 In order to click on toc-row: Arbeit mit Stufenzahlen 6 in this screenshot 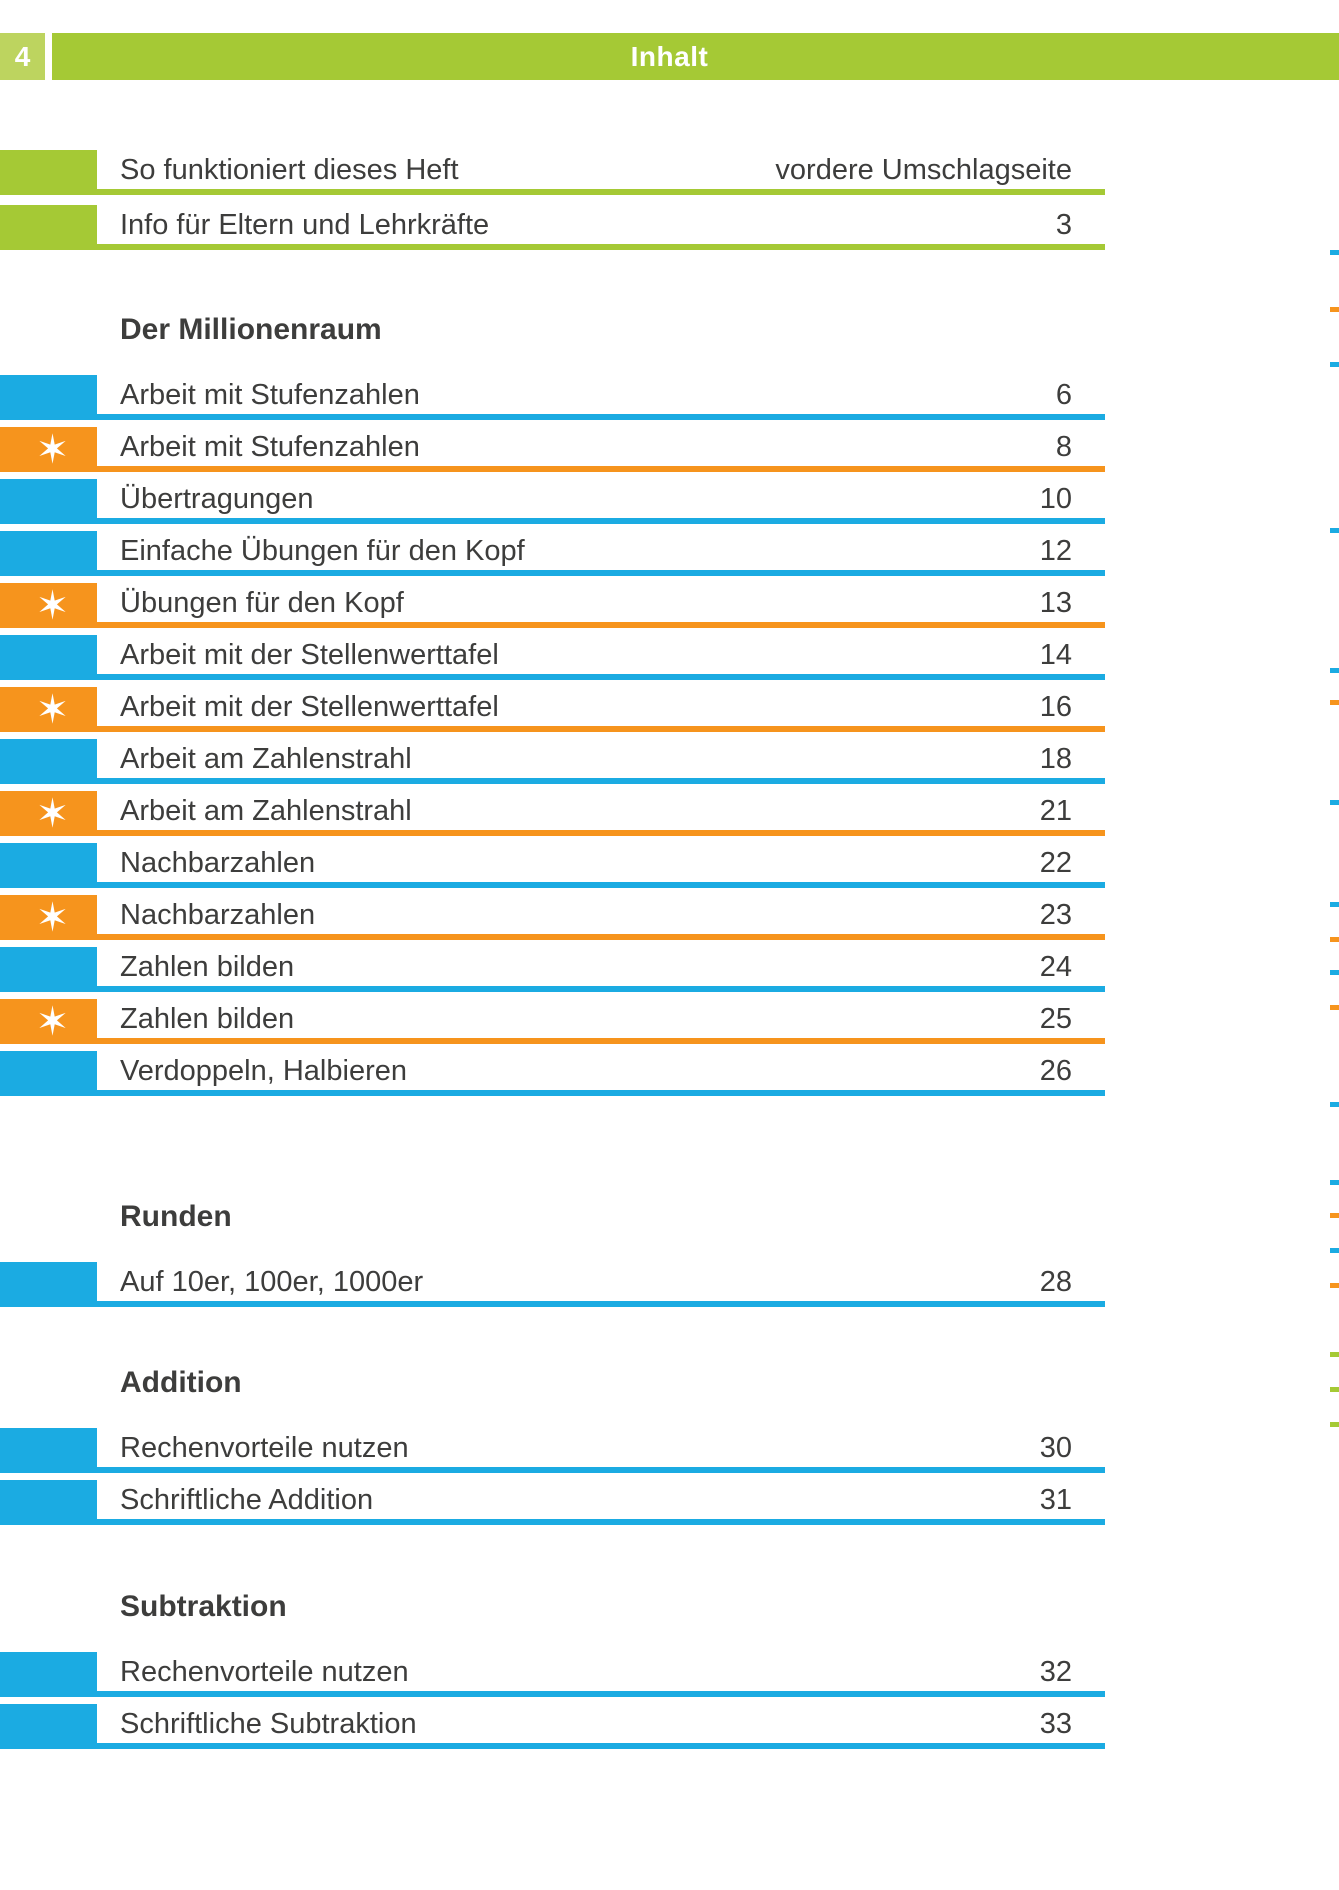, I will do `click(552, 397)`.